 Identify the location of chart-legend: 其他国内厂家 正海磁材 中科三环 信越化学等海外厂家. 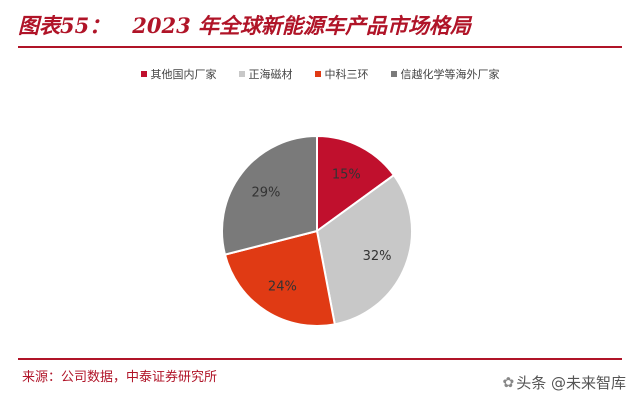
(320, 74).